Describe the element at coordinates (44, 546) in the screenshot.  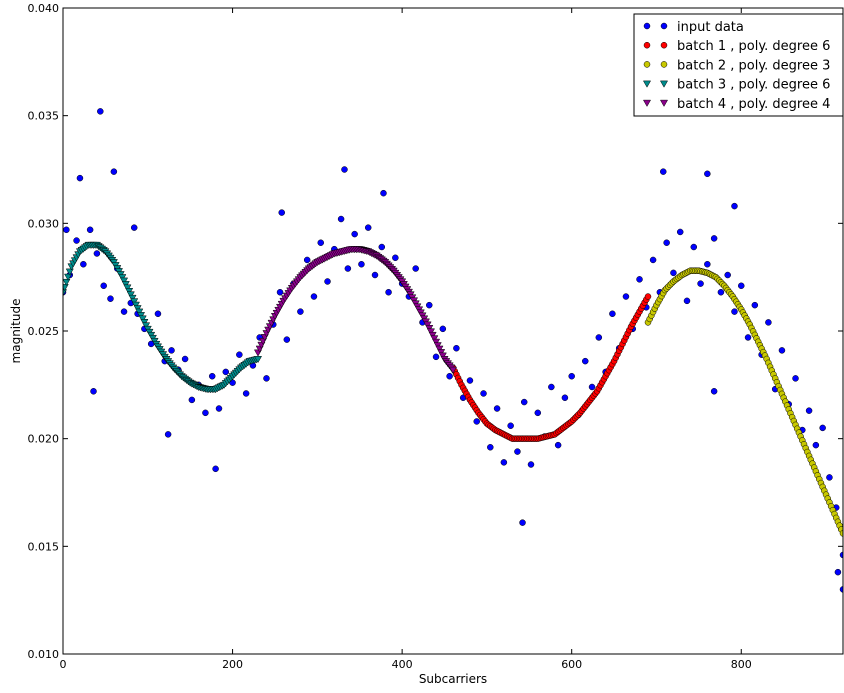
I see `y-tick-label: 0.015` at that location.